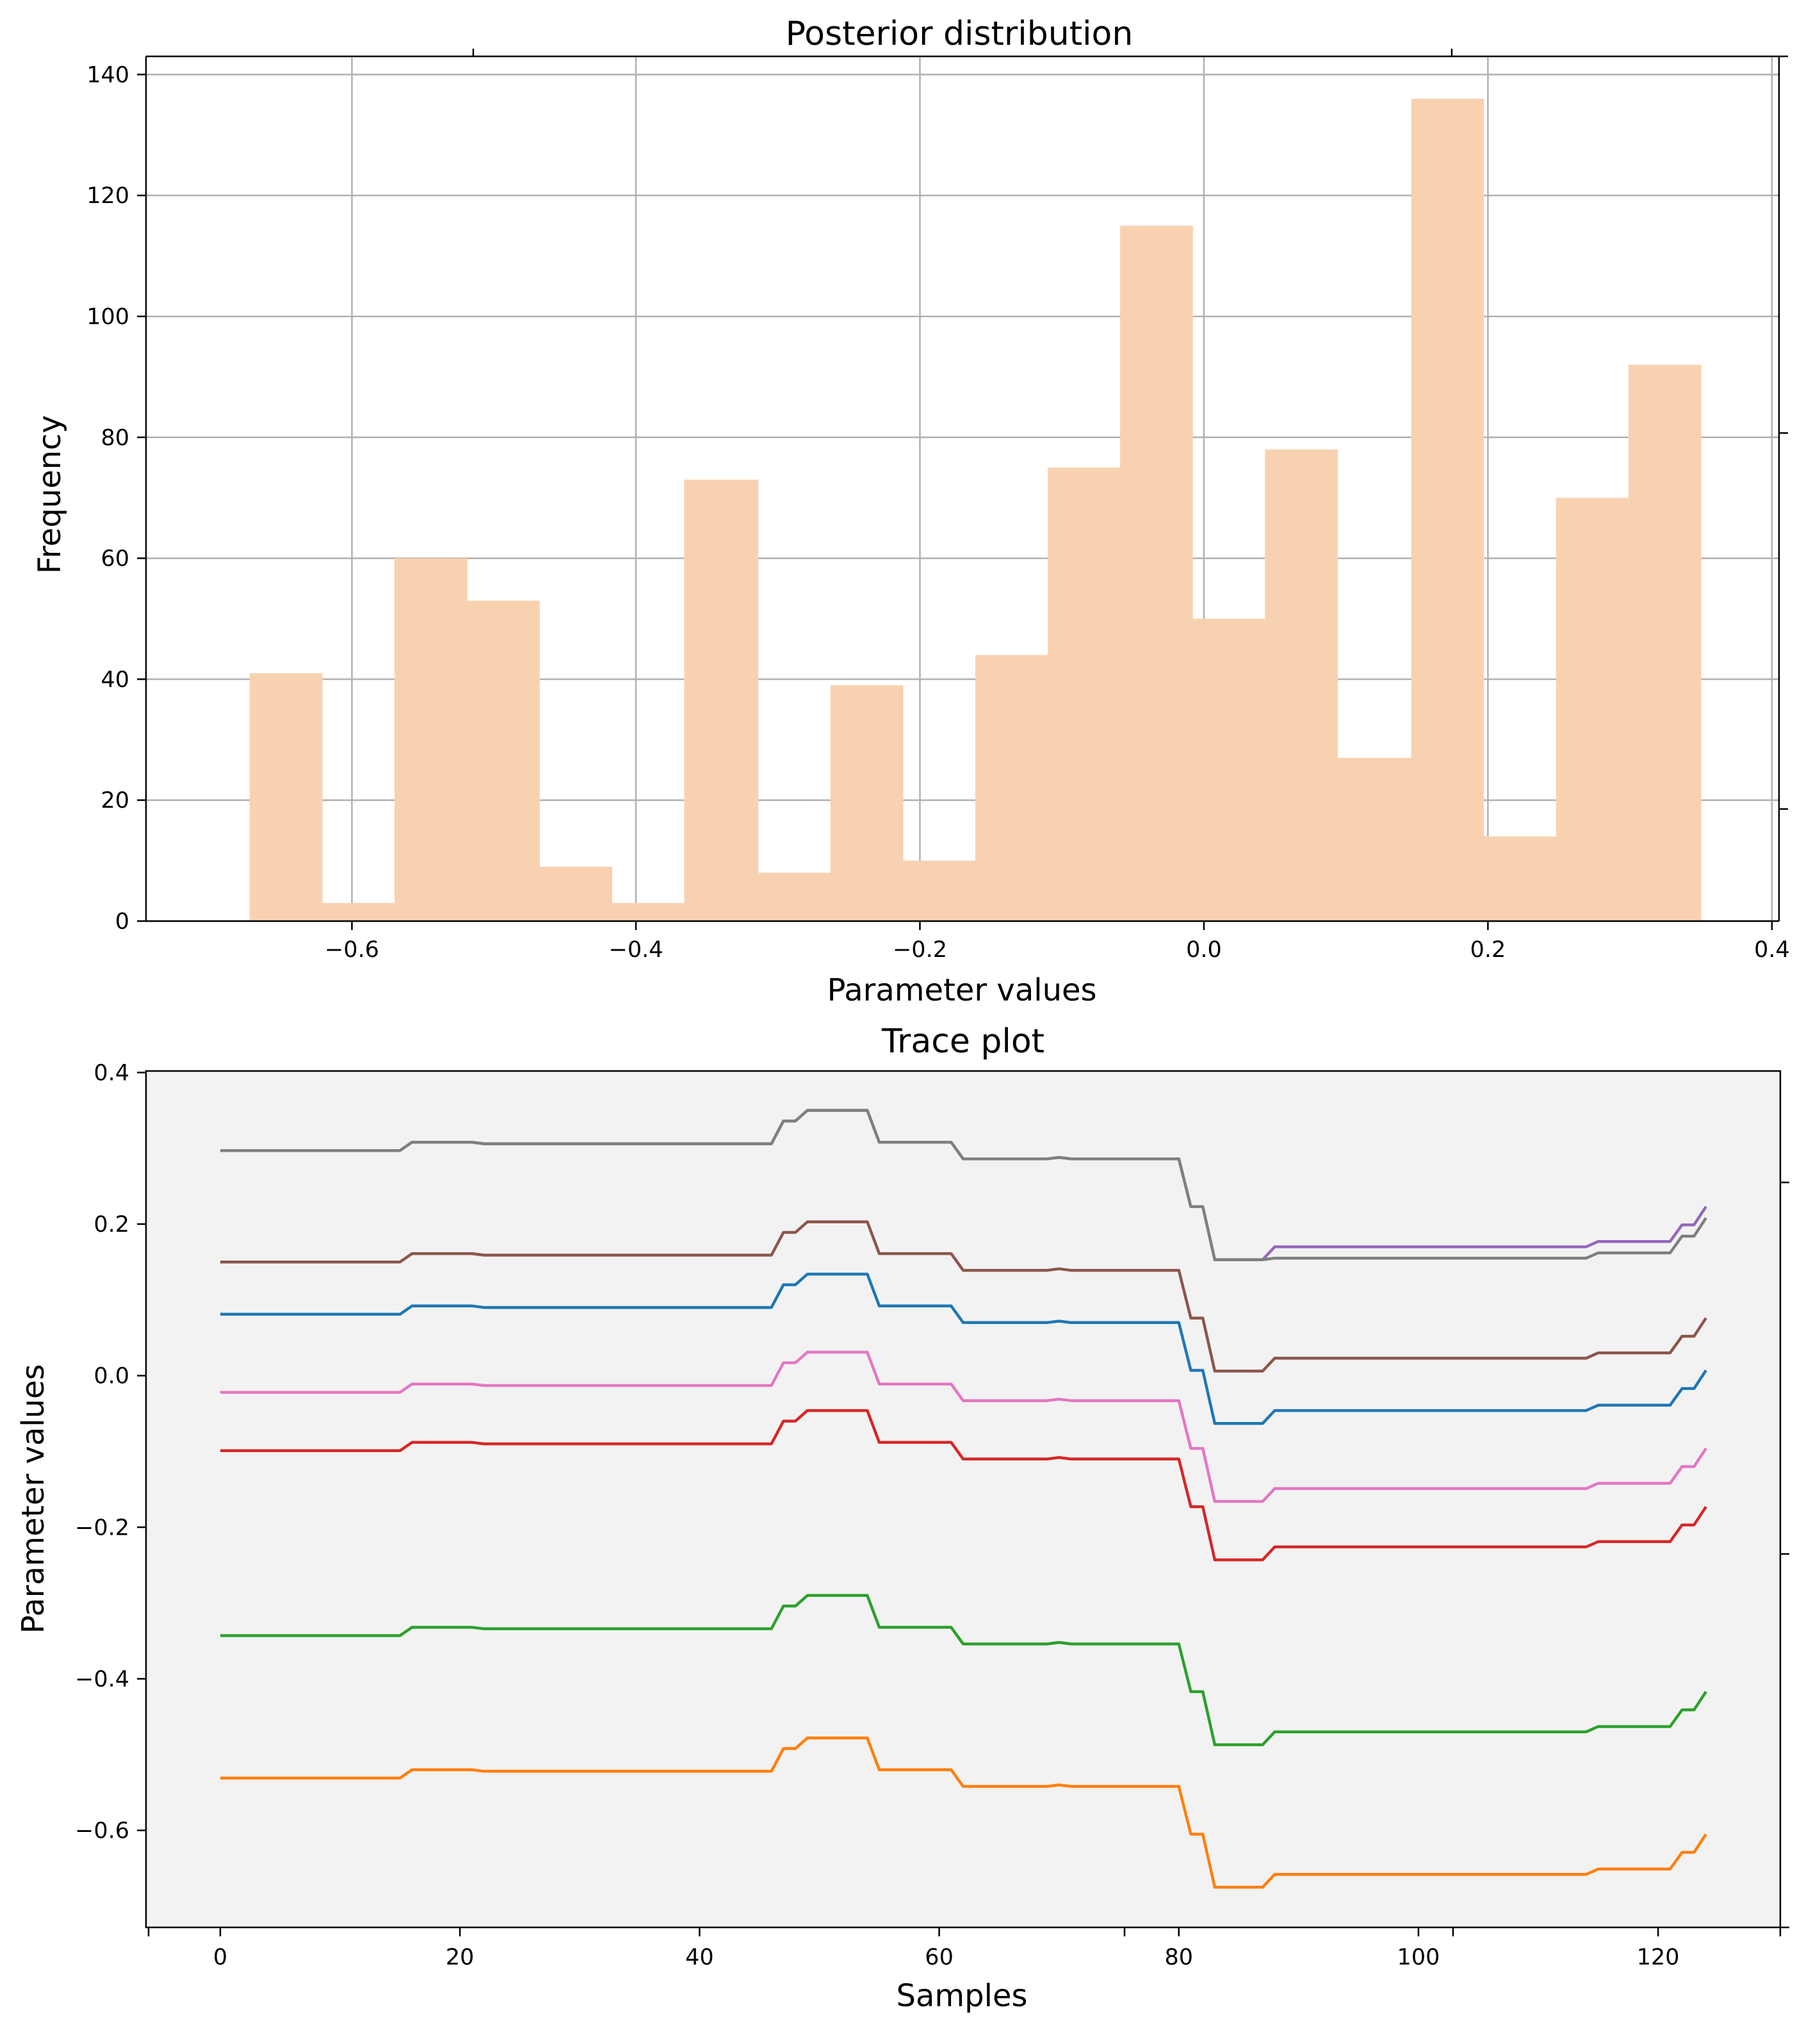  I want to click on histogram-x-tick-label: 0.4, so click(1772, 950).